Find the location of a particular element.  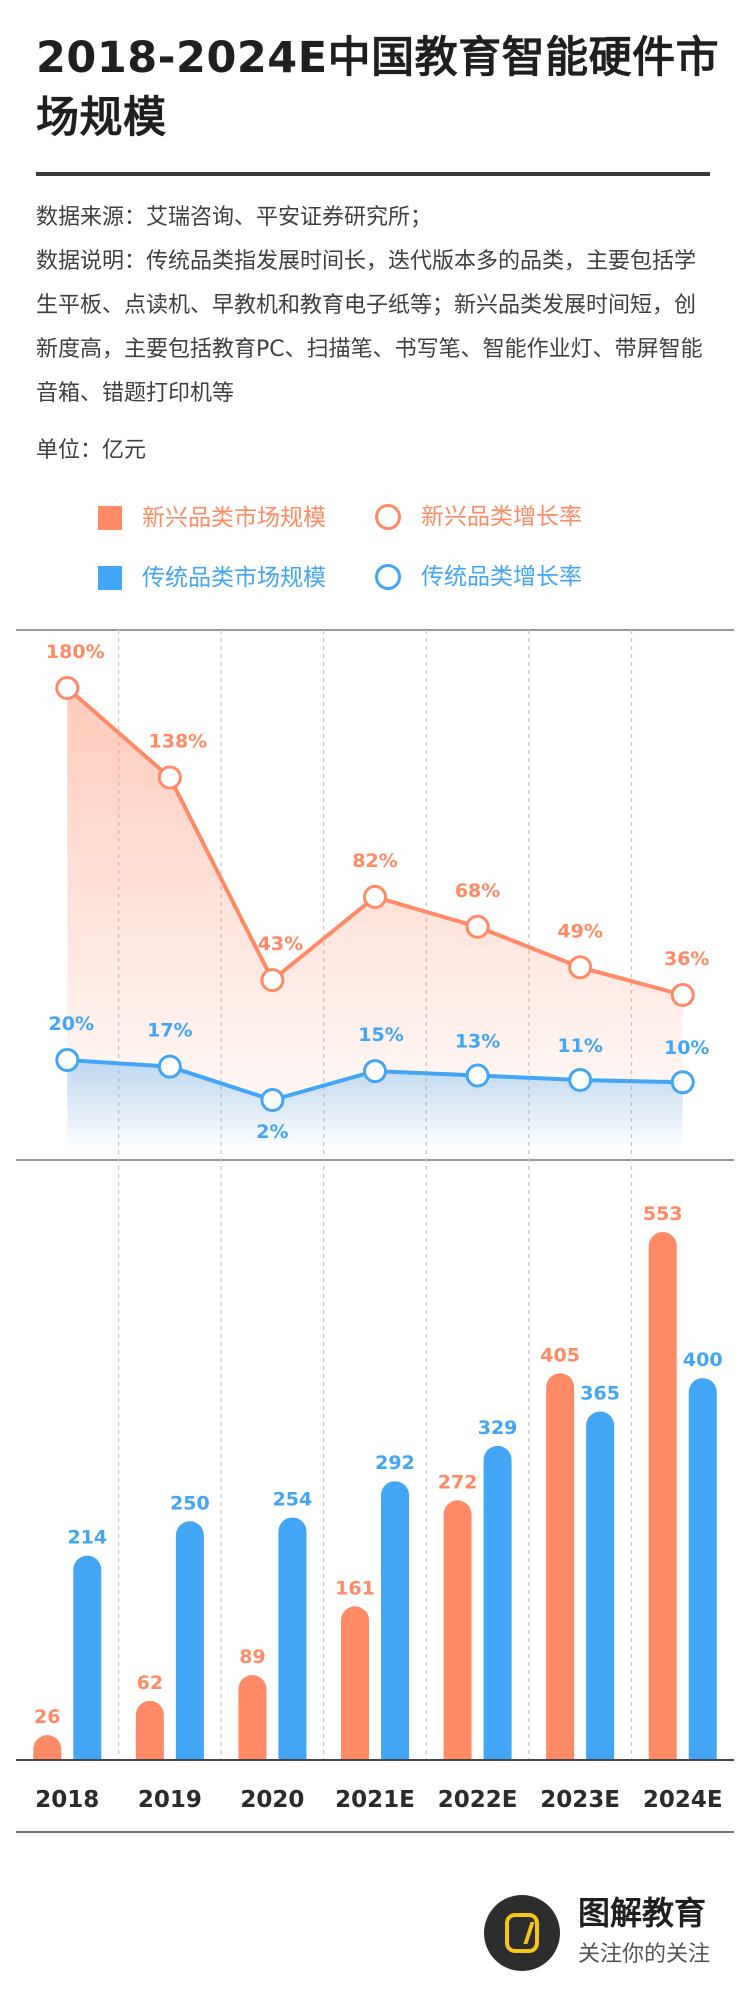

unit-label: 单位：亿元 is located at coordinates (91, 450).